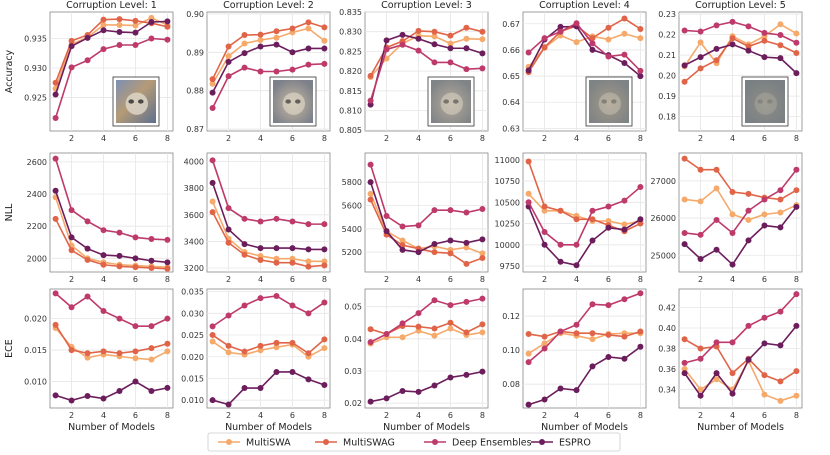  Describe the element at coordinates (228, 138) in the screenshot. I see `x-tick-label: 2` at that location.